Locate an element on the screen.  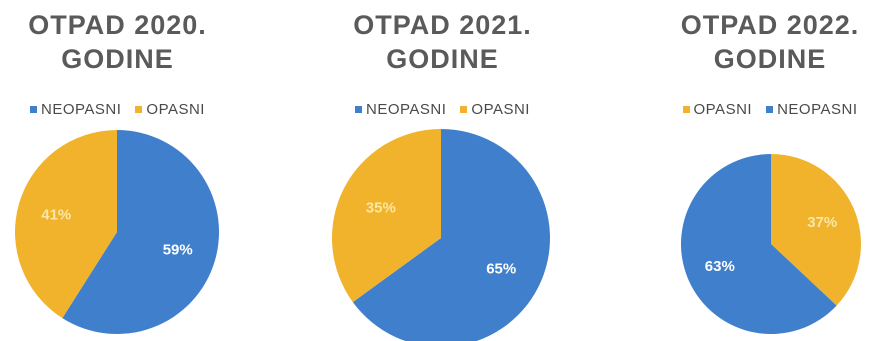
chart-title: OTPAD 2022. GODINE is located at coordinates (770, 42).